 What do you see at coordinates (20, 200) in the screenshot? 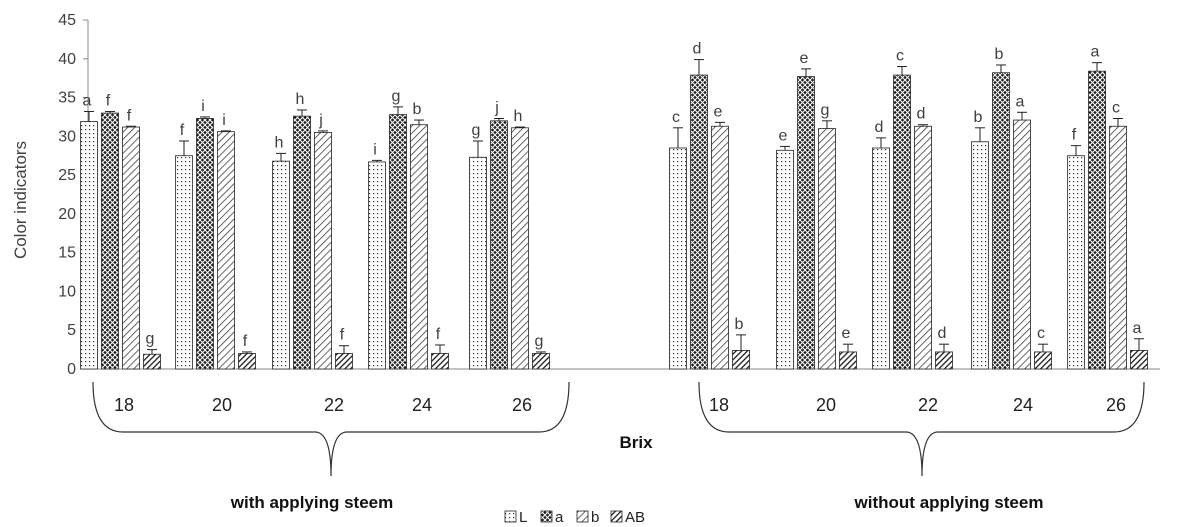
I see `y-axis-label: Color indicators` at bounding box center [20, 200].